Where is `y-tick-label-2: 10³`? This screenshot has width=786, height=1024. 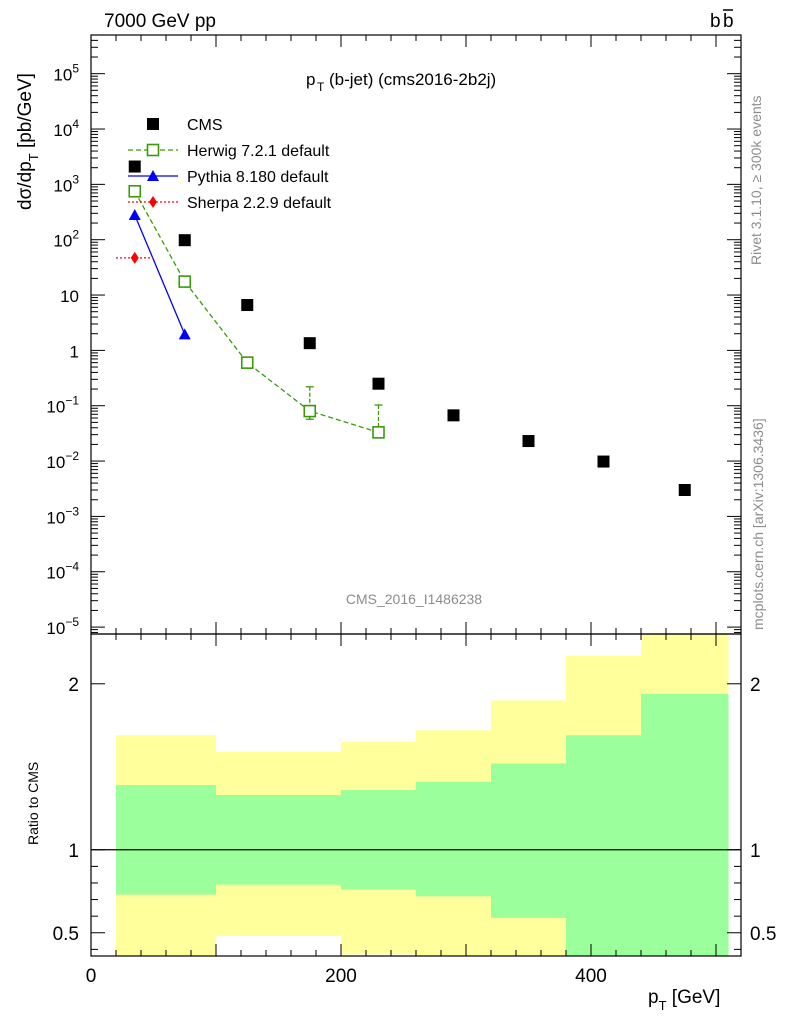 y-tick-label-2: 10³ is located at coordinates (66, 183).